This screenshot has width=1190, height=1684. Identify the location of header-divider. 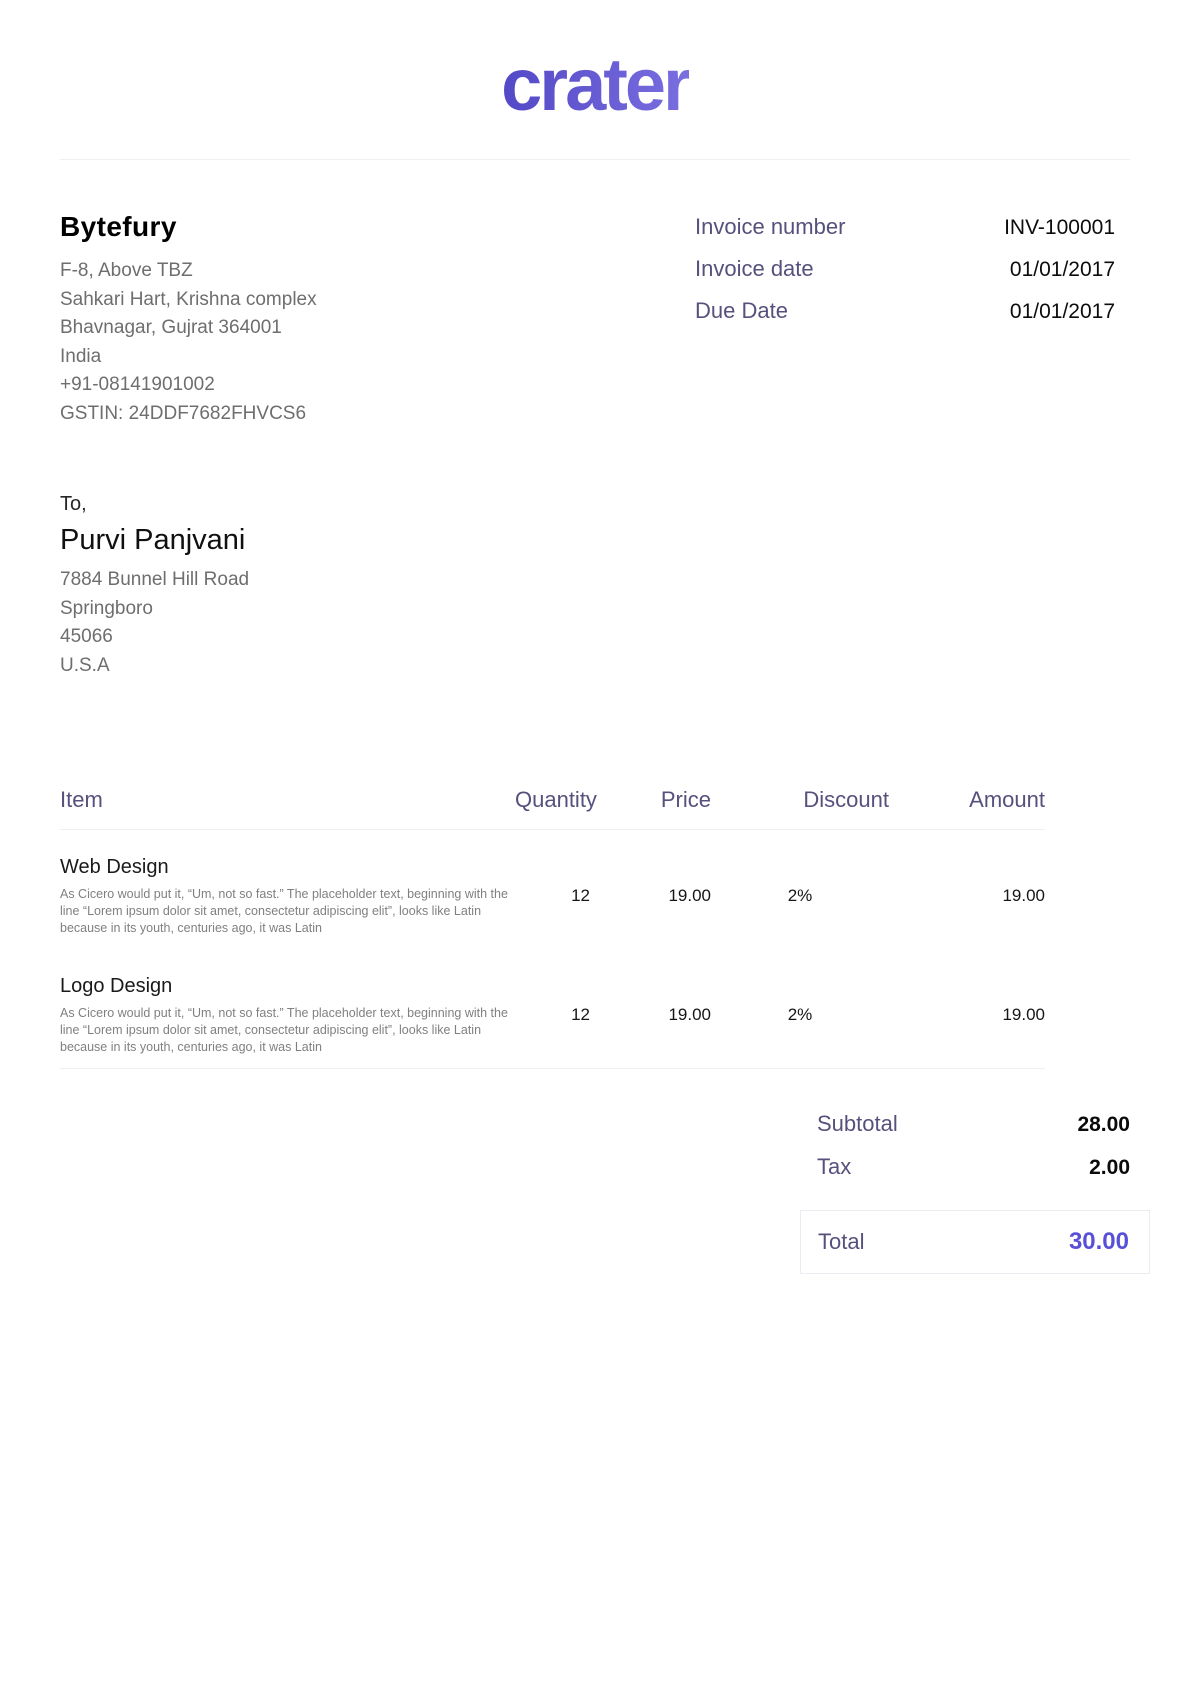
(595, 159).